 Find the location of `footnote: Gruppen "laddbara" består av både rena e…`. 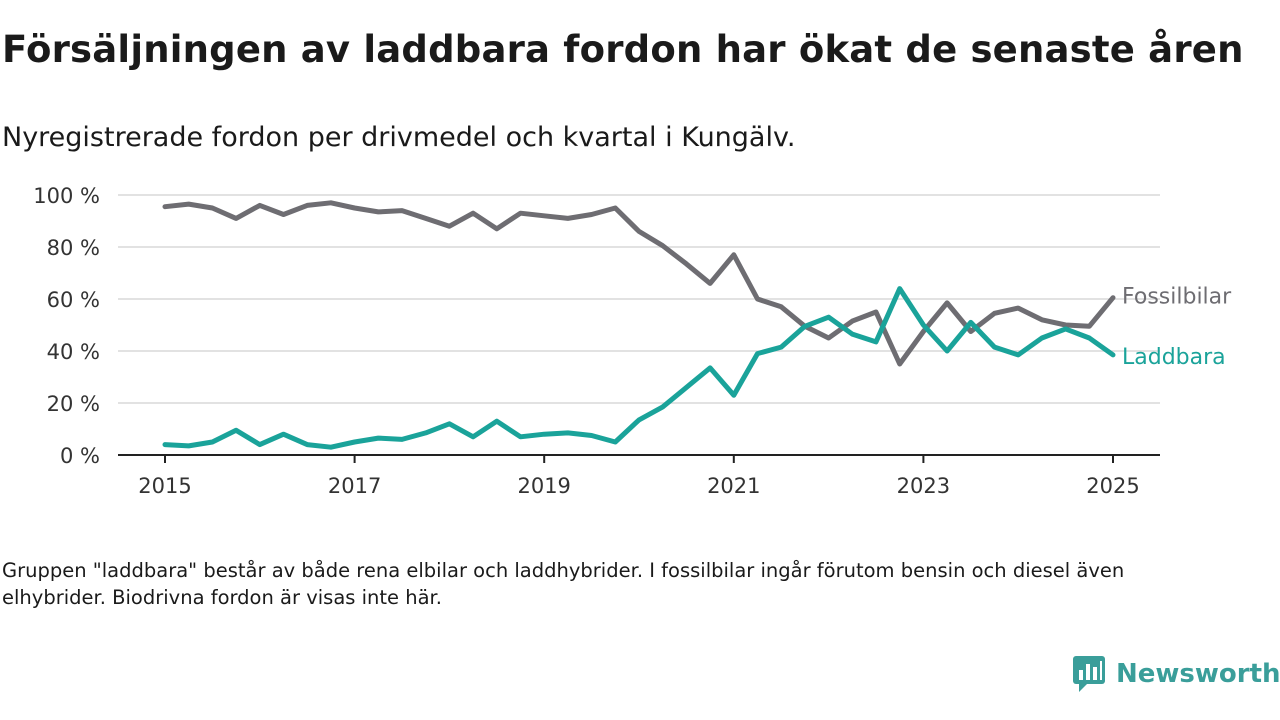

footnote: Gruppen "laddbara" består av både rena e… is located at coordinates (563, 584).